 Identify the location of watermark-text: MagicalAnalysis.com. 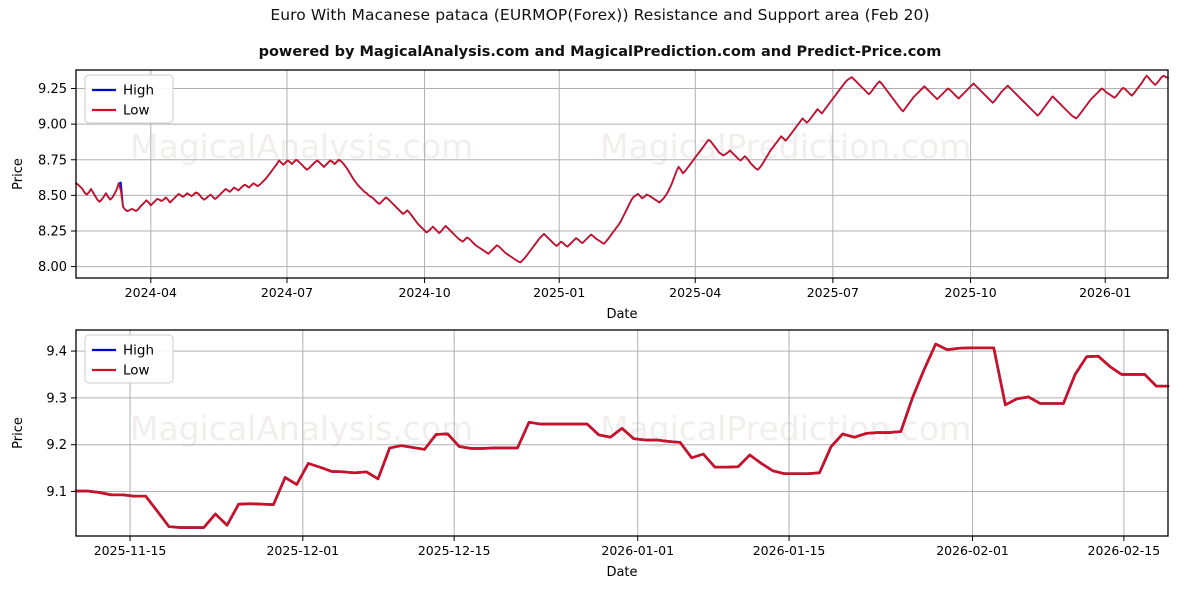
(301, 428).